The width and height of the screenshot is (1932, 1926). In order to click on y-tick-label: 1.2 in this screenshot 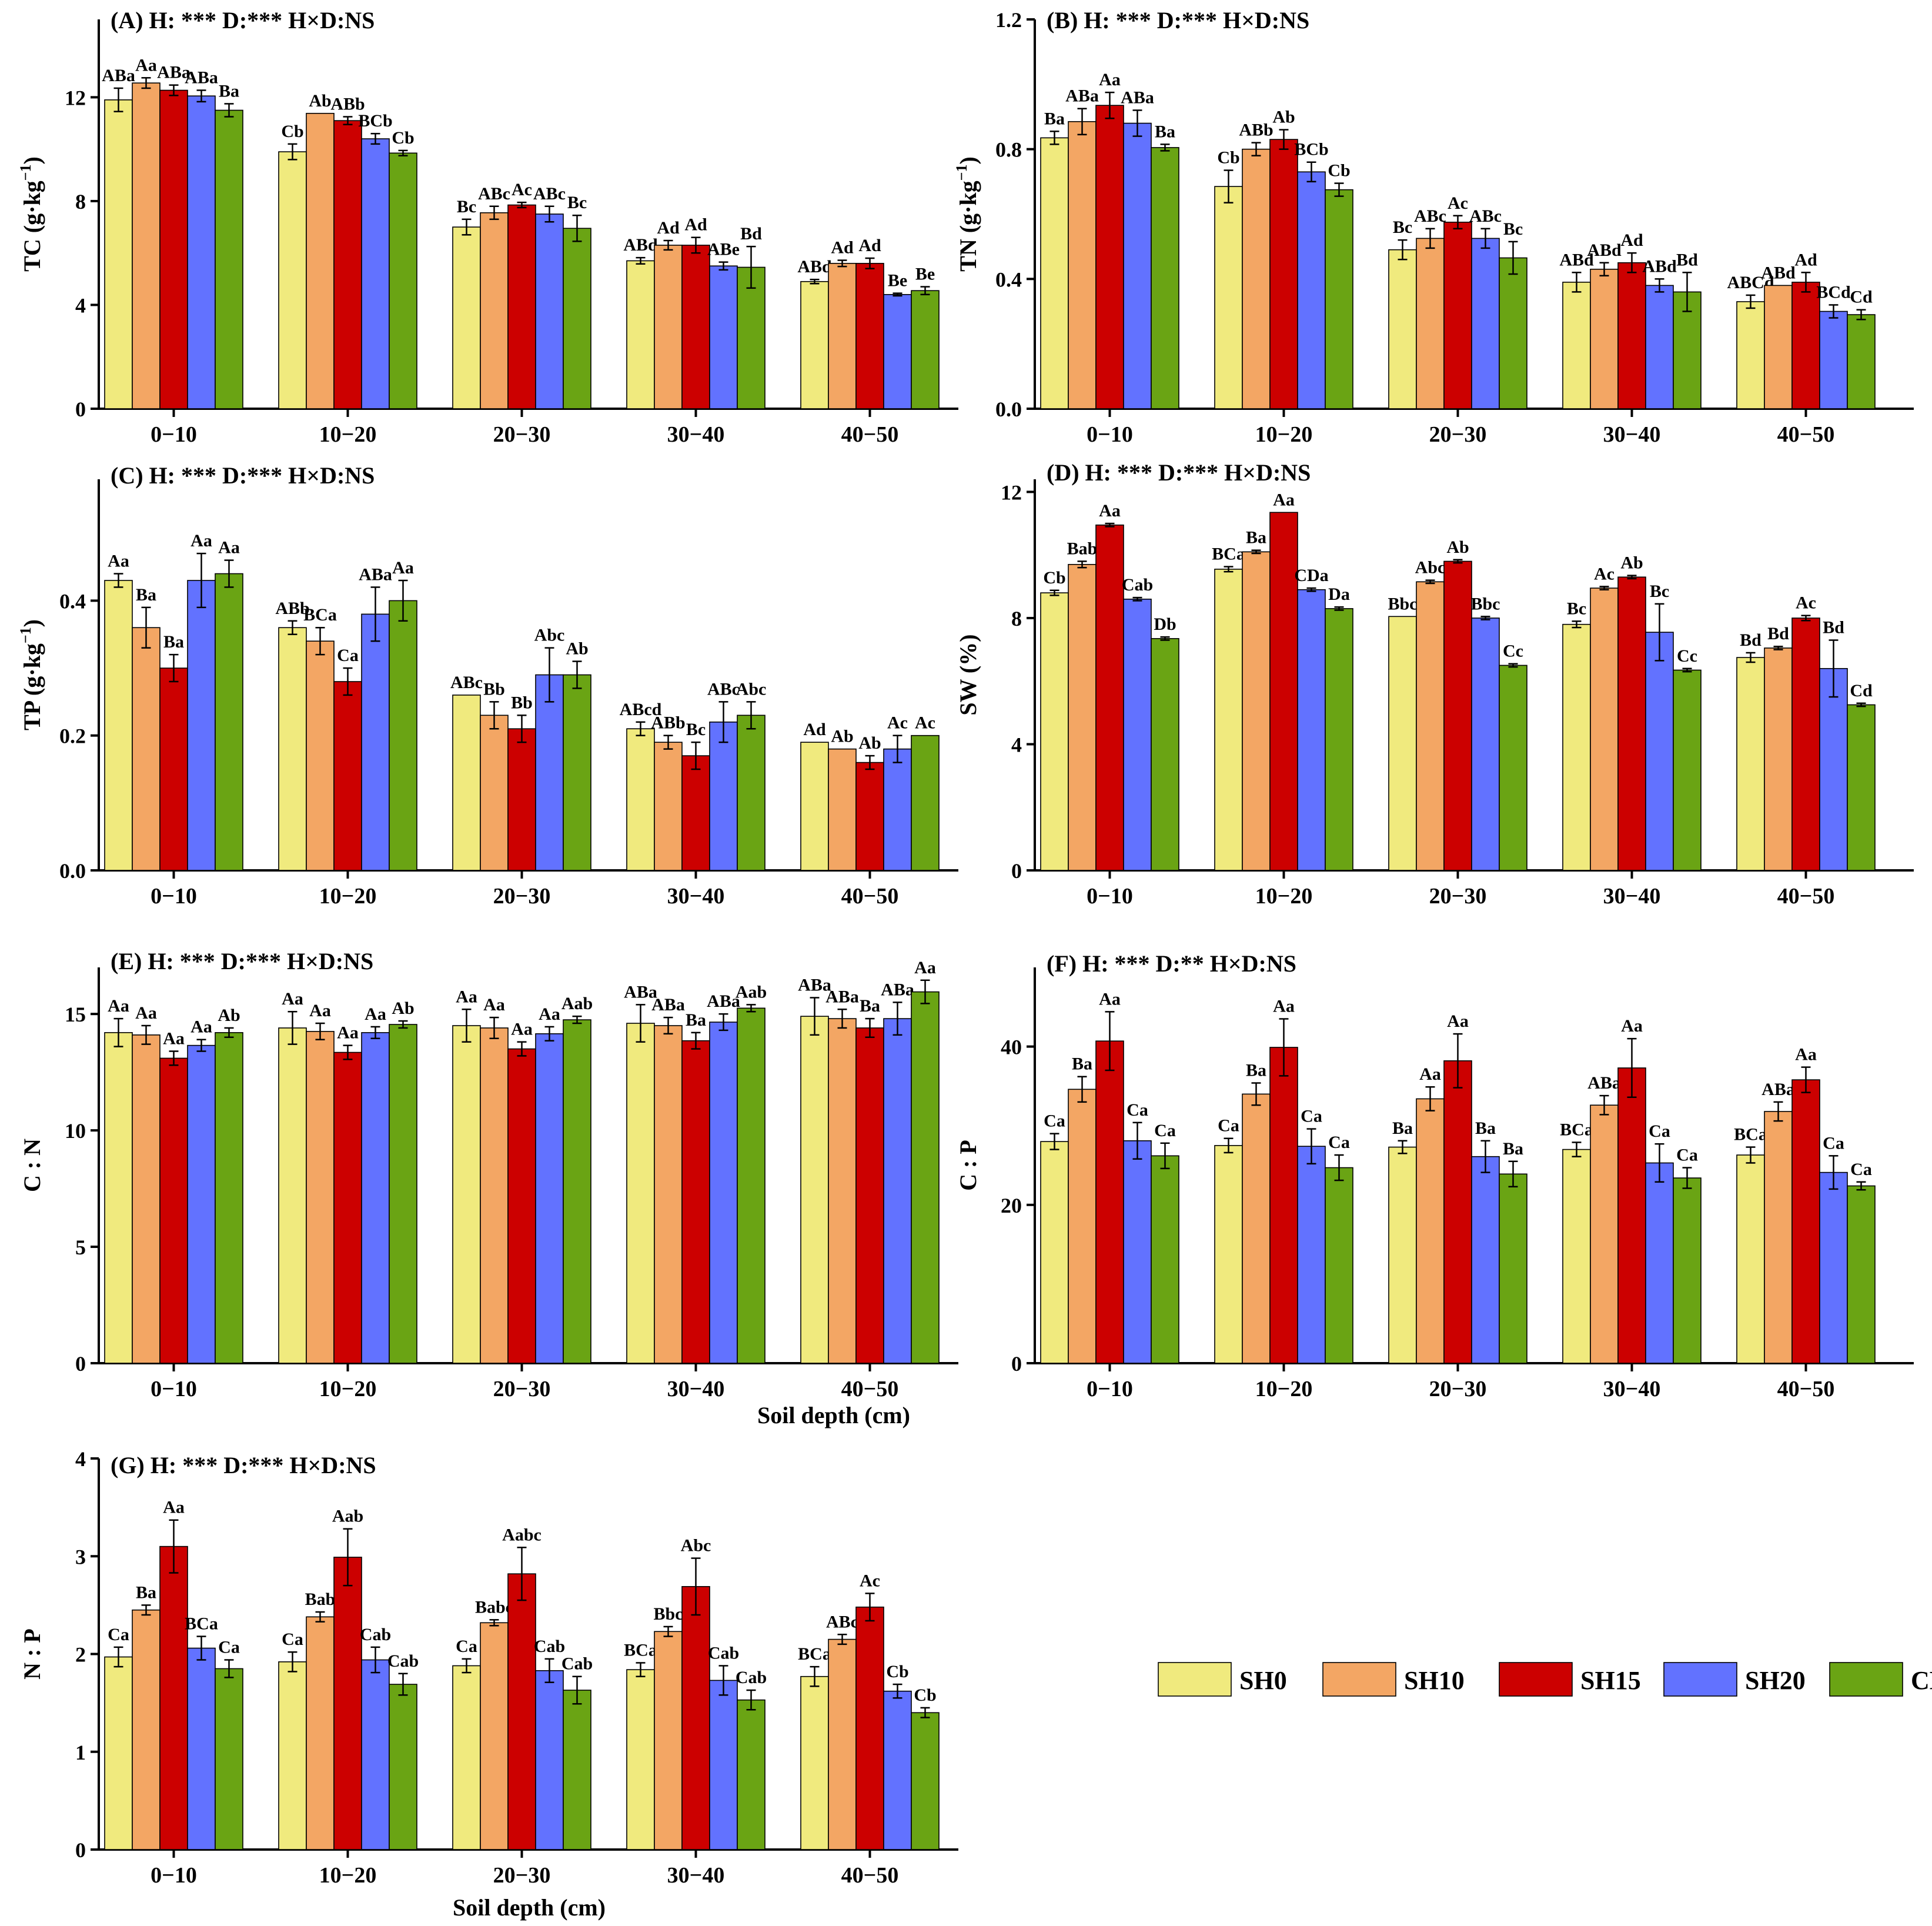, I will do `click(1008, 20)`.